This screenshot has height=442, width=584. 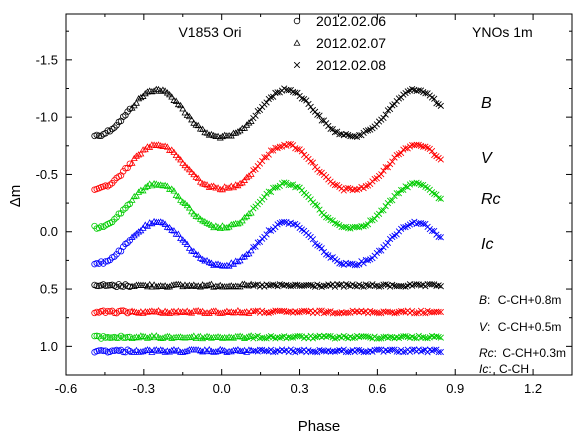 I want to click on x-tick-label: 0.6, so click(x=377, y=388).